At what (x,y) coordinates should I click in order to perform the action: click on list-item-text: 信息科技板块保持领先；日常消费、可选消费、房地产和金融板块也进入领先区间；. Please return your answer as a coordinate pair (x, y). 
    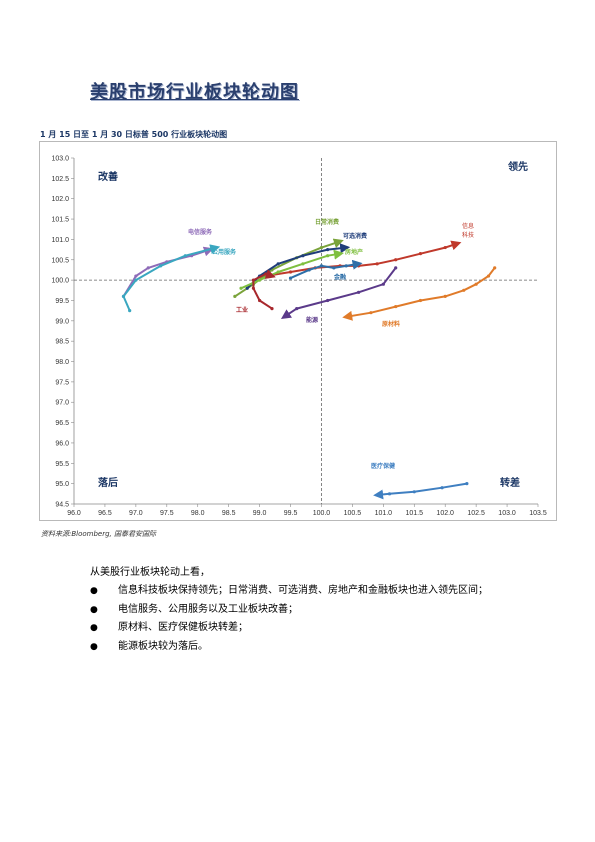
    Looking at the image, I should click on (303, 590).